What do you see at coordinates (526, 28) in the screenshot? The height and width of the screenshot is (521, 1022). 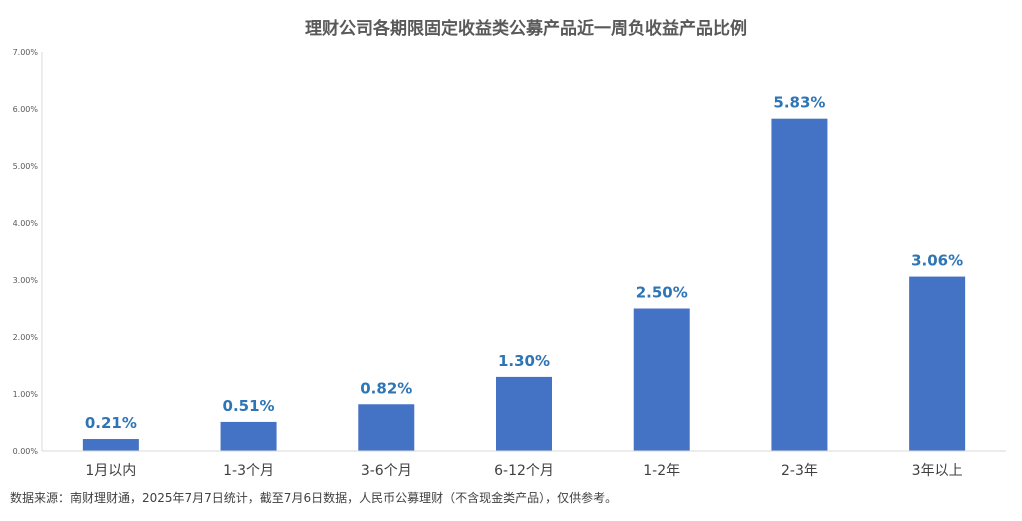 I see `chart-title: 理财公司各期限固定收益类公募产品近一周负收益产品比例` at bounding box center [526, 28].